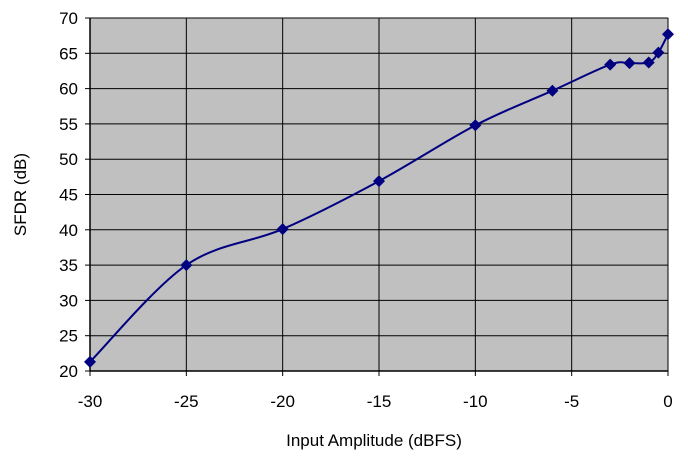  What do you see at coordinates (374, 440) in the screenshot?
I see `x-axis-title: Input Amplitude (dBFS)` at bounding box center [374, 440].